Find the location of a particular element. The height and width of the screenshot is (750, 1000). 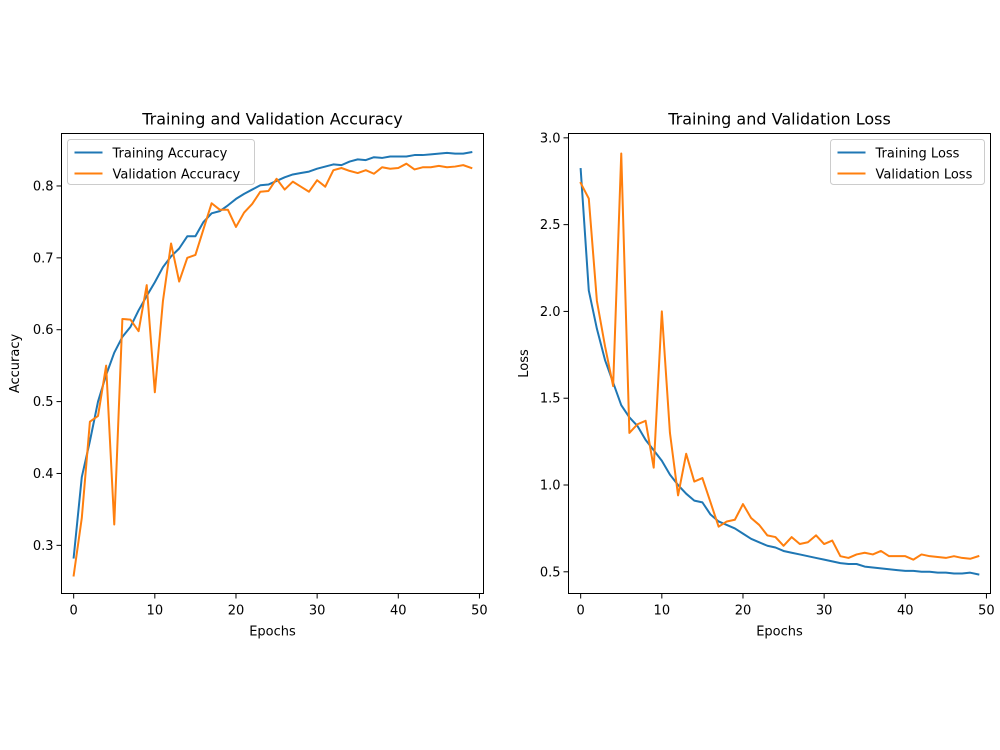

y-tick-label: 0.7 is located at coordinates (43, 258).